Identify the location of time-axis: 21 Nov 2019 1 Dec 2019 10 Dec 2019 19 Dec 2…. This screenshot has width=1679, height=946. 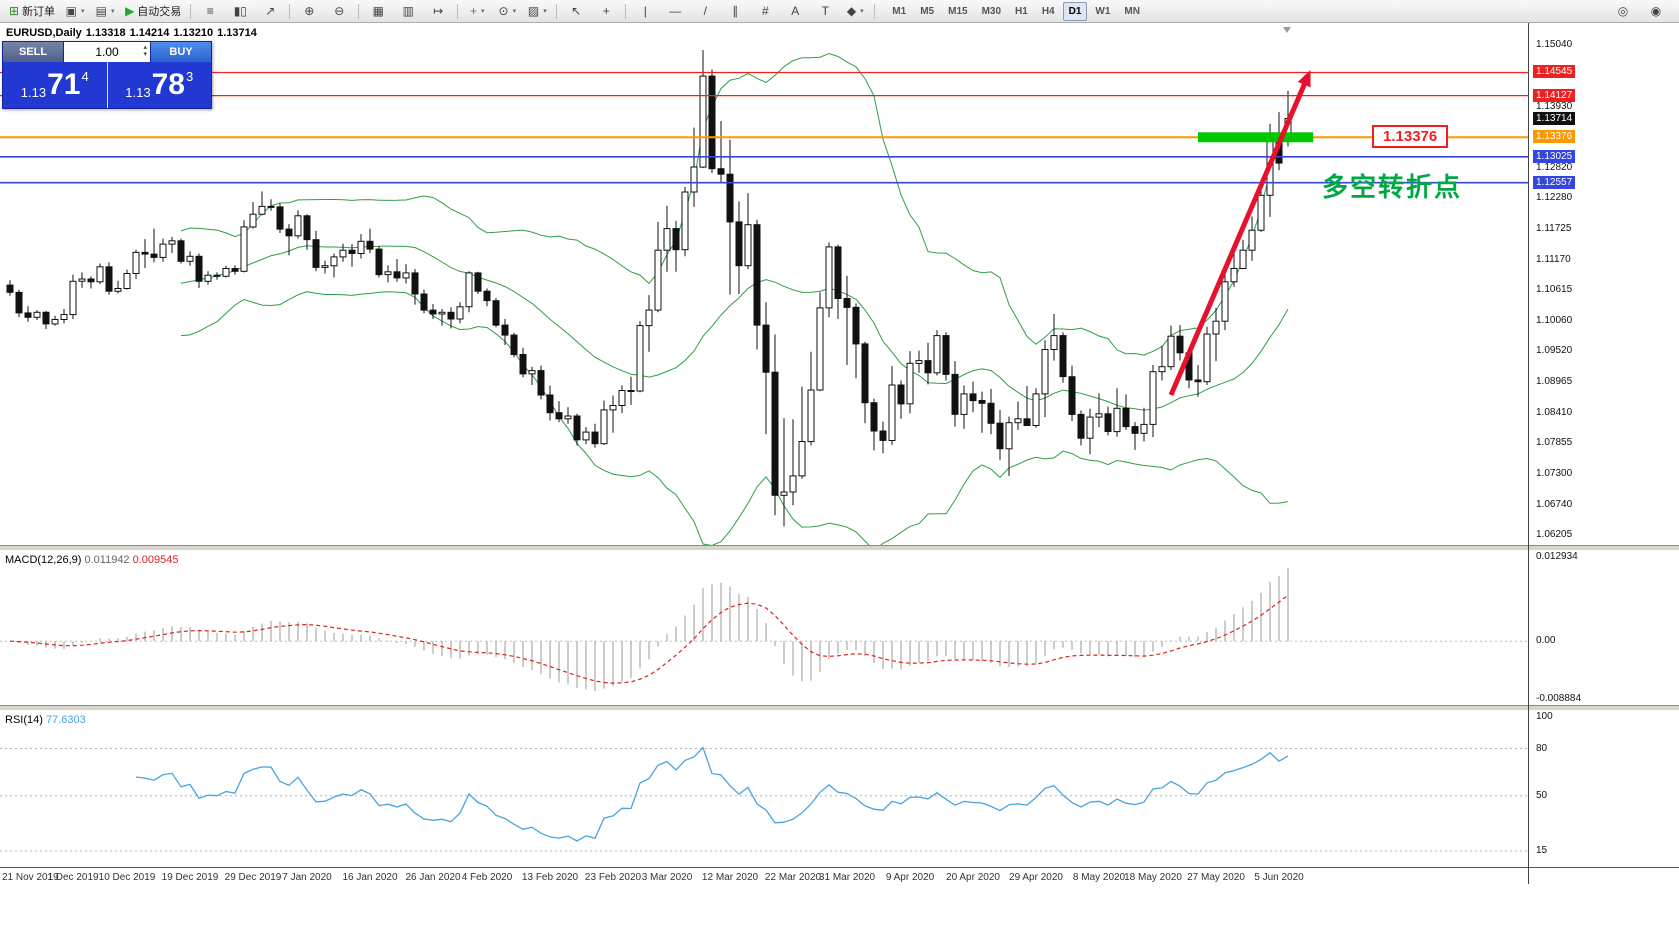
(839, 877).